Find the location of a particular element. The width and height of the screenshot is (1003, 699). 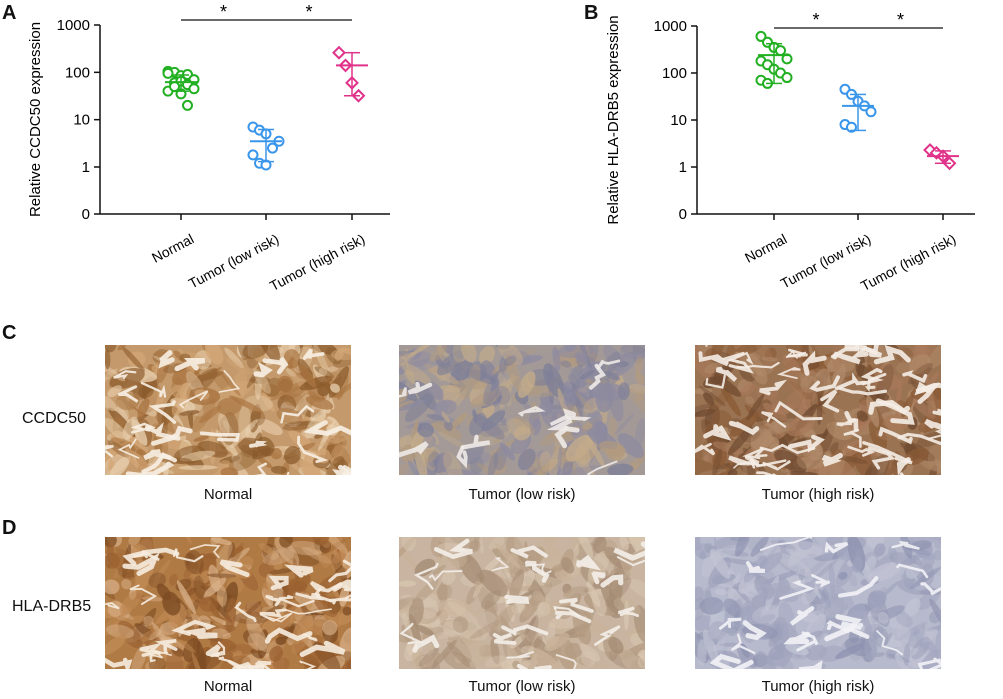

caption-d-high-risk: Tumor (high risk) is located at coordinates (818, 686).